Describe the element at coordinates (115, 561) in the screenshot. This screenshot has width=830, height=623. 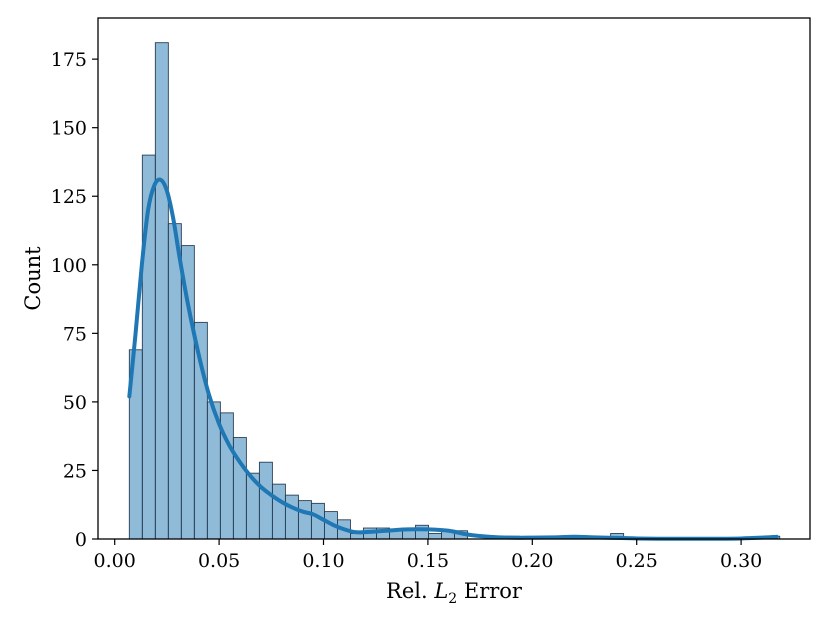
I see `x-tick-label: 0.00` at that location.